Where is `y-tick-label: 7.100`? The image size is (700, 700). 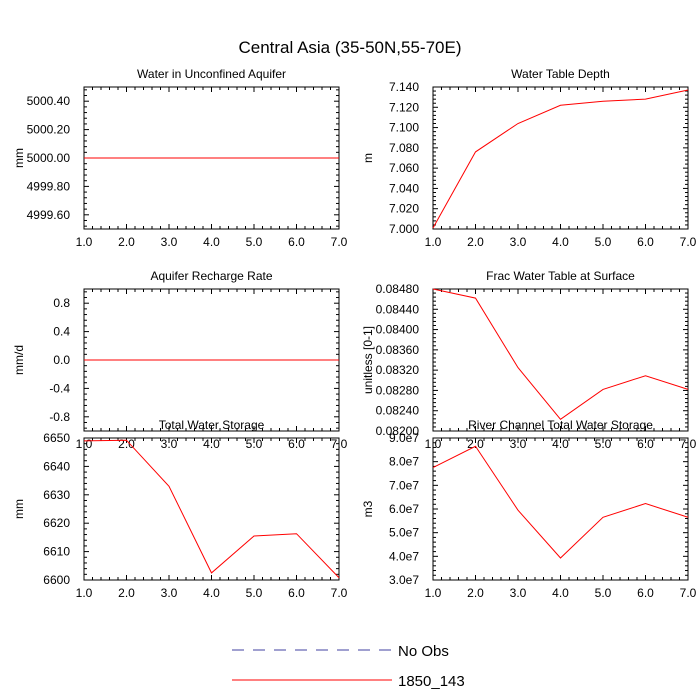
y-tick-label: 7.100 is located at coordinates (404, 128).